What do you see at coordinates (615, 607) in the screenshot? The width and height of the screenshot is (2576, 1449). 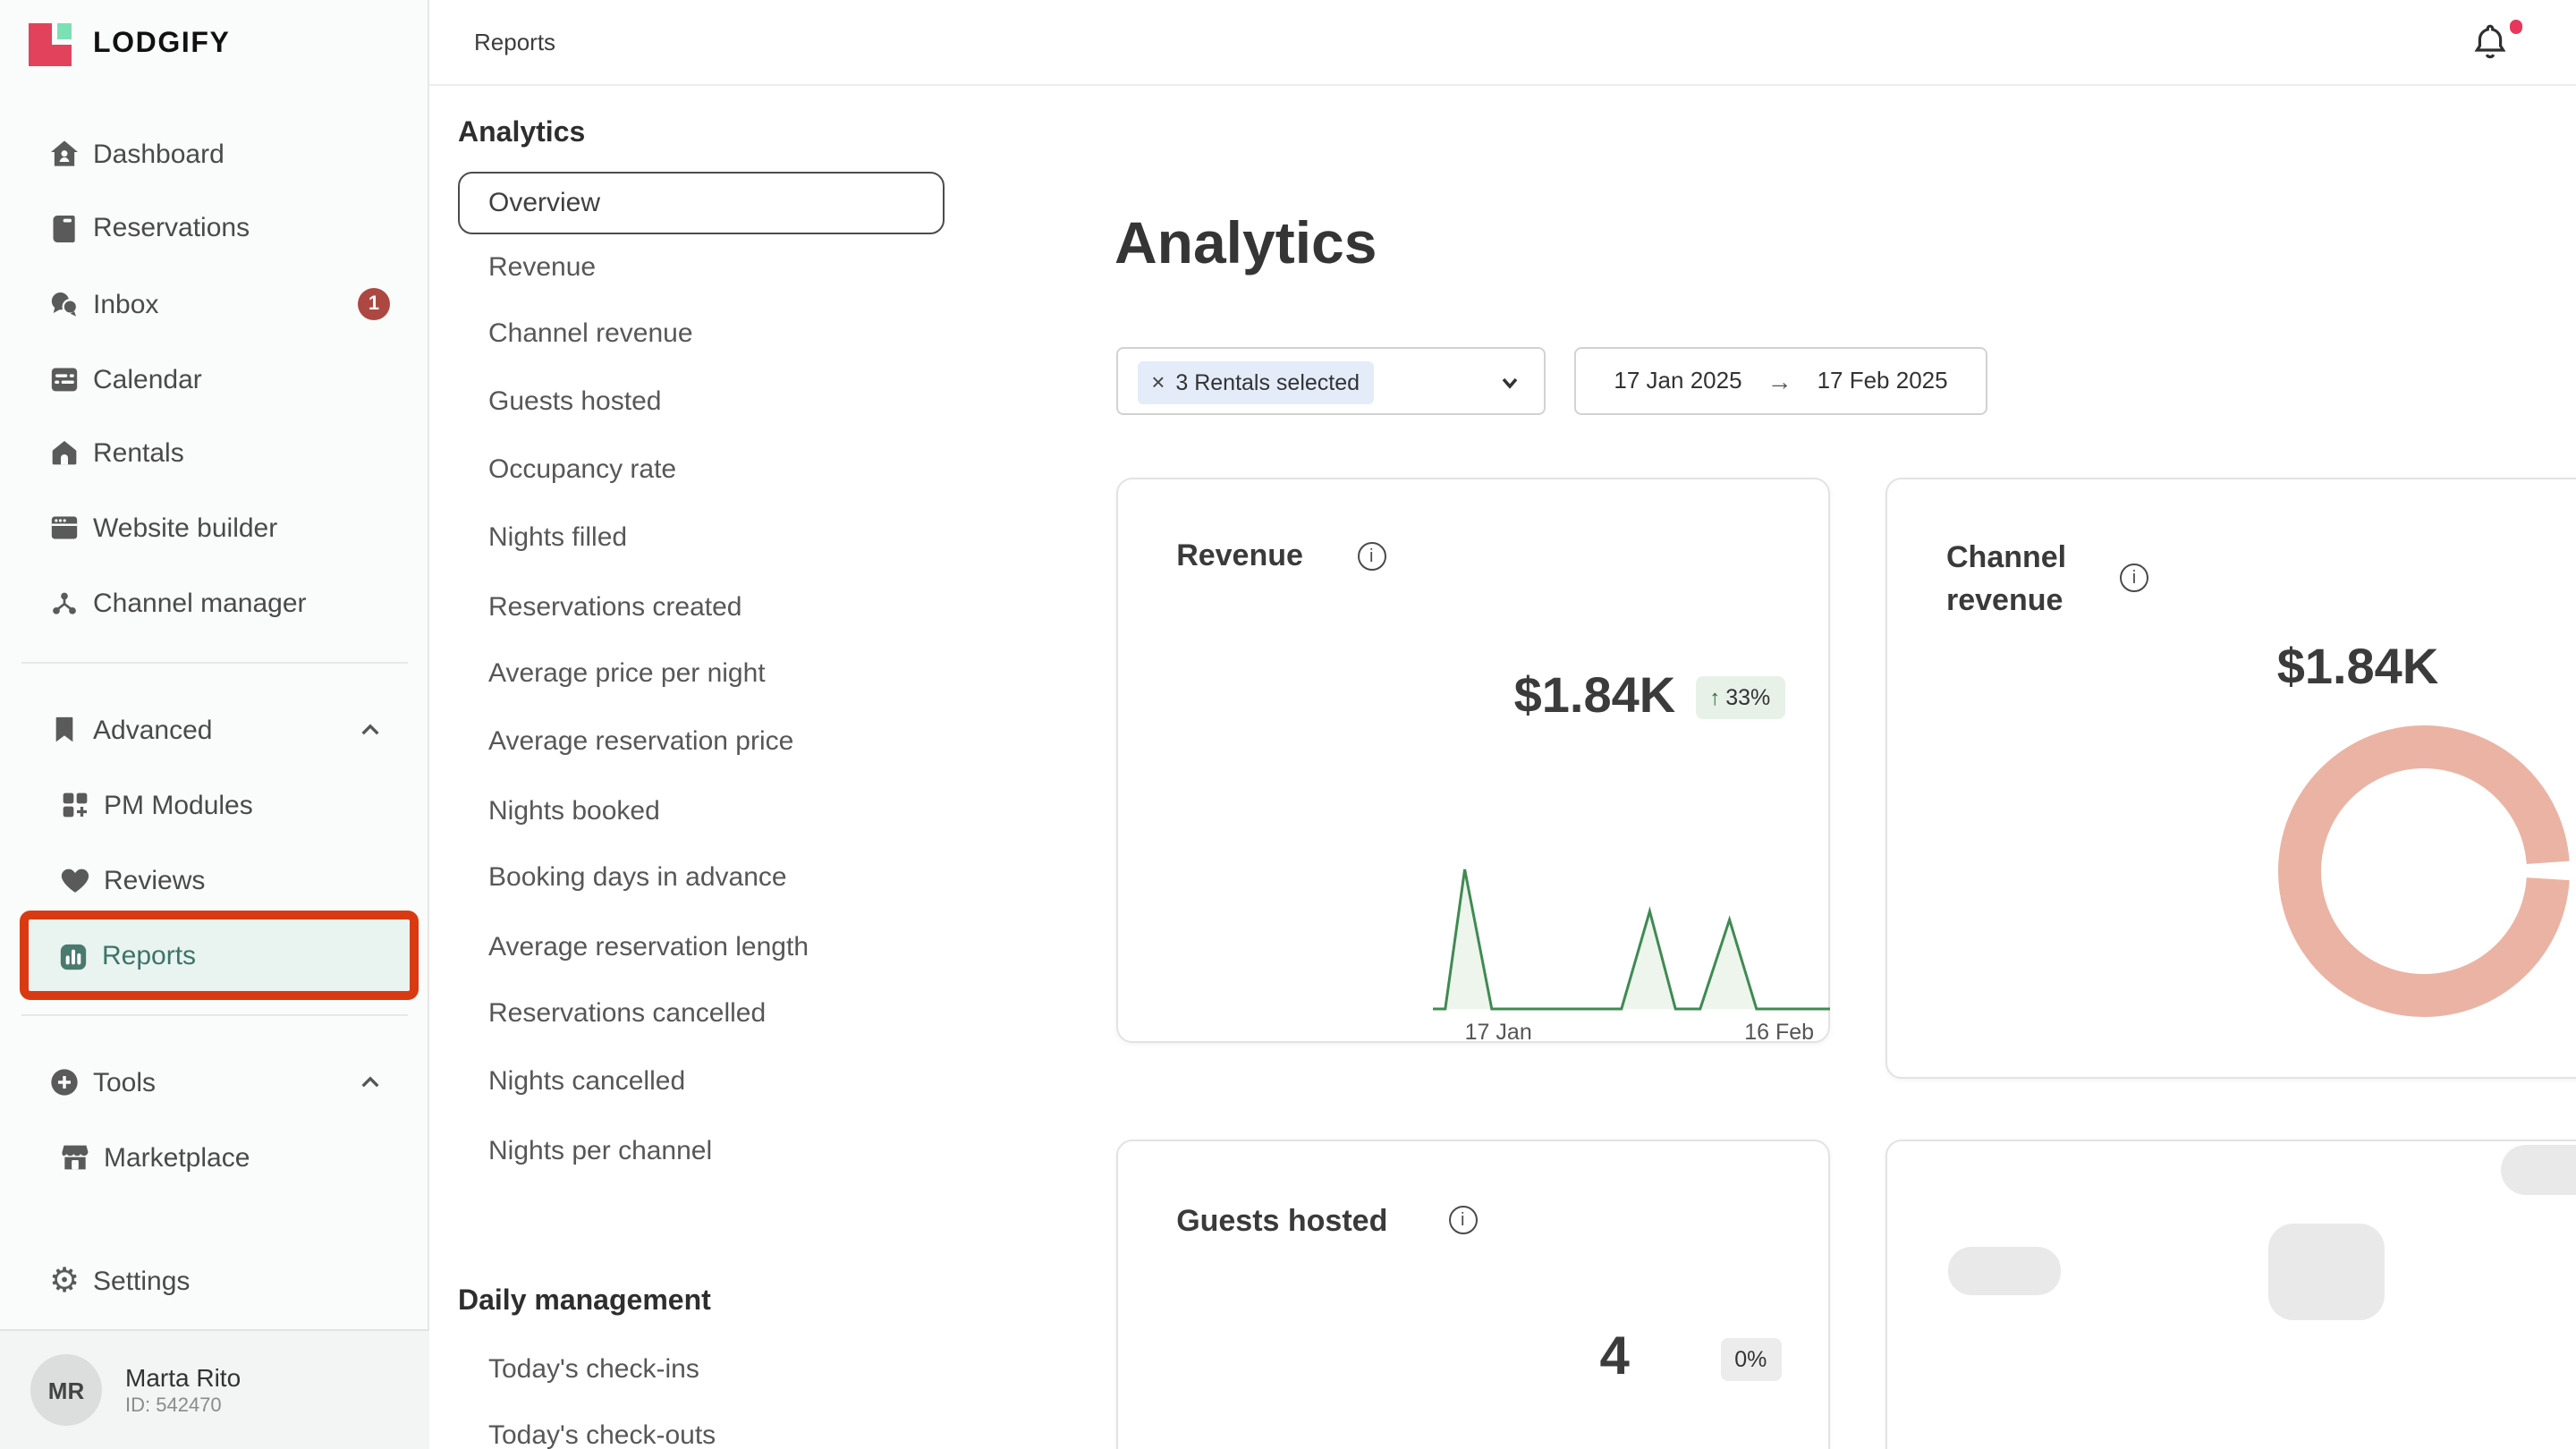 I see `subnav-item-reservations-created: Reservations created` at bounding box center [615, 607].